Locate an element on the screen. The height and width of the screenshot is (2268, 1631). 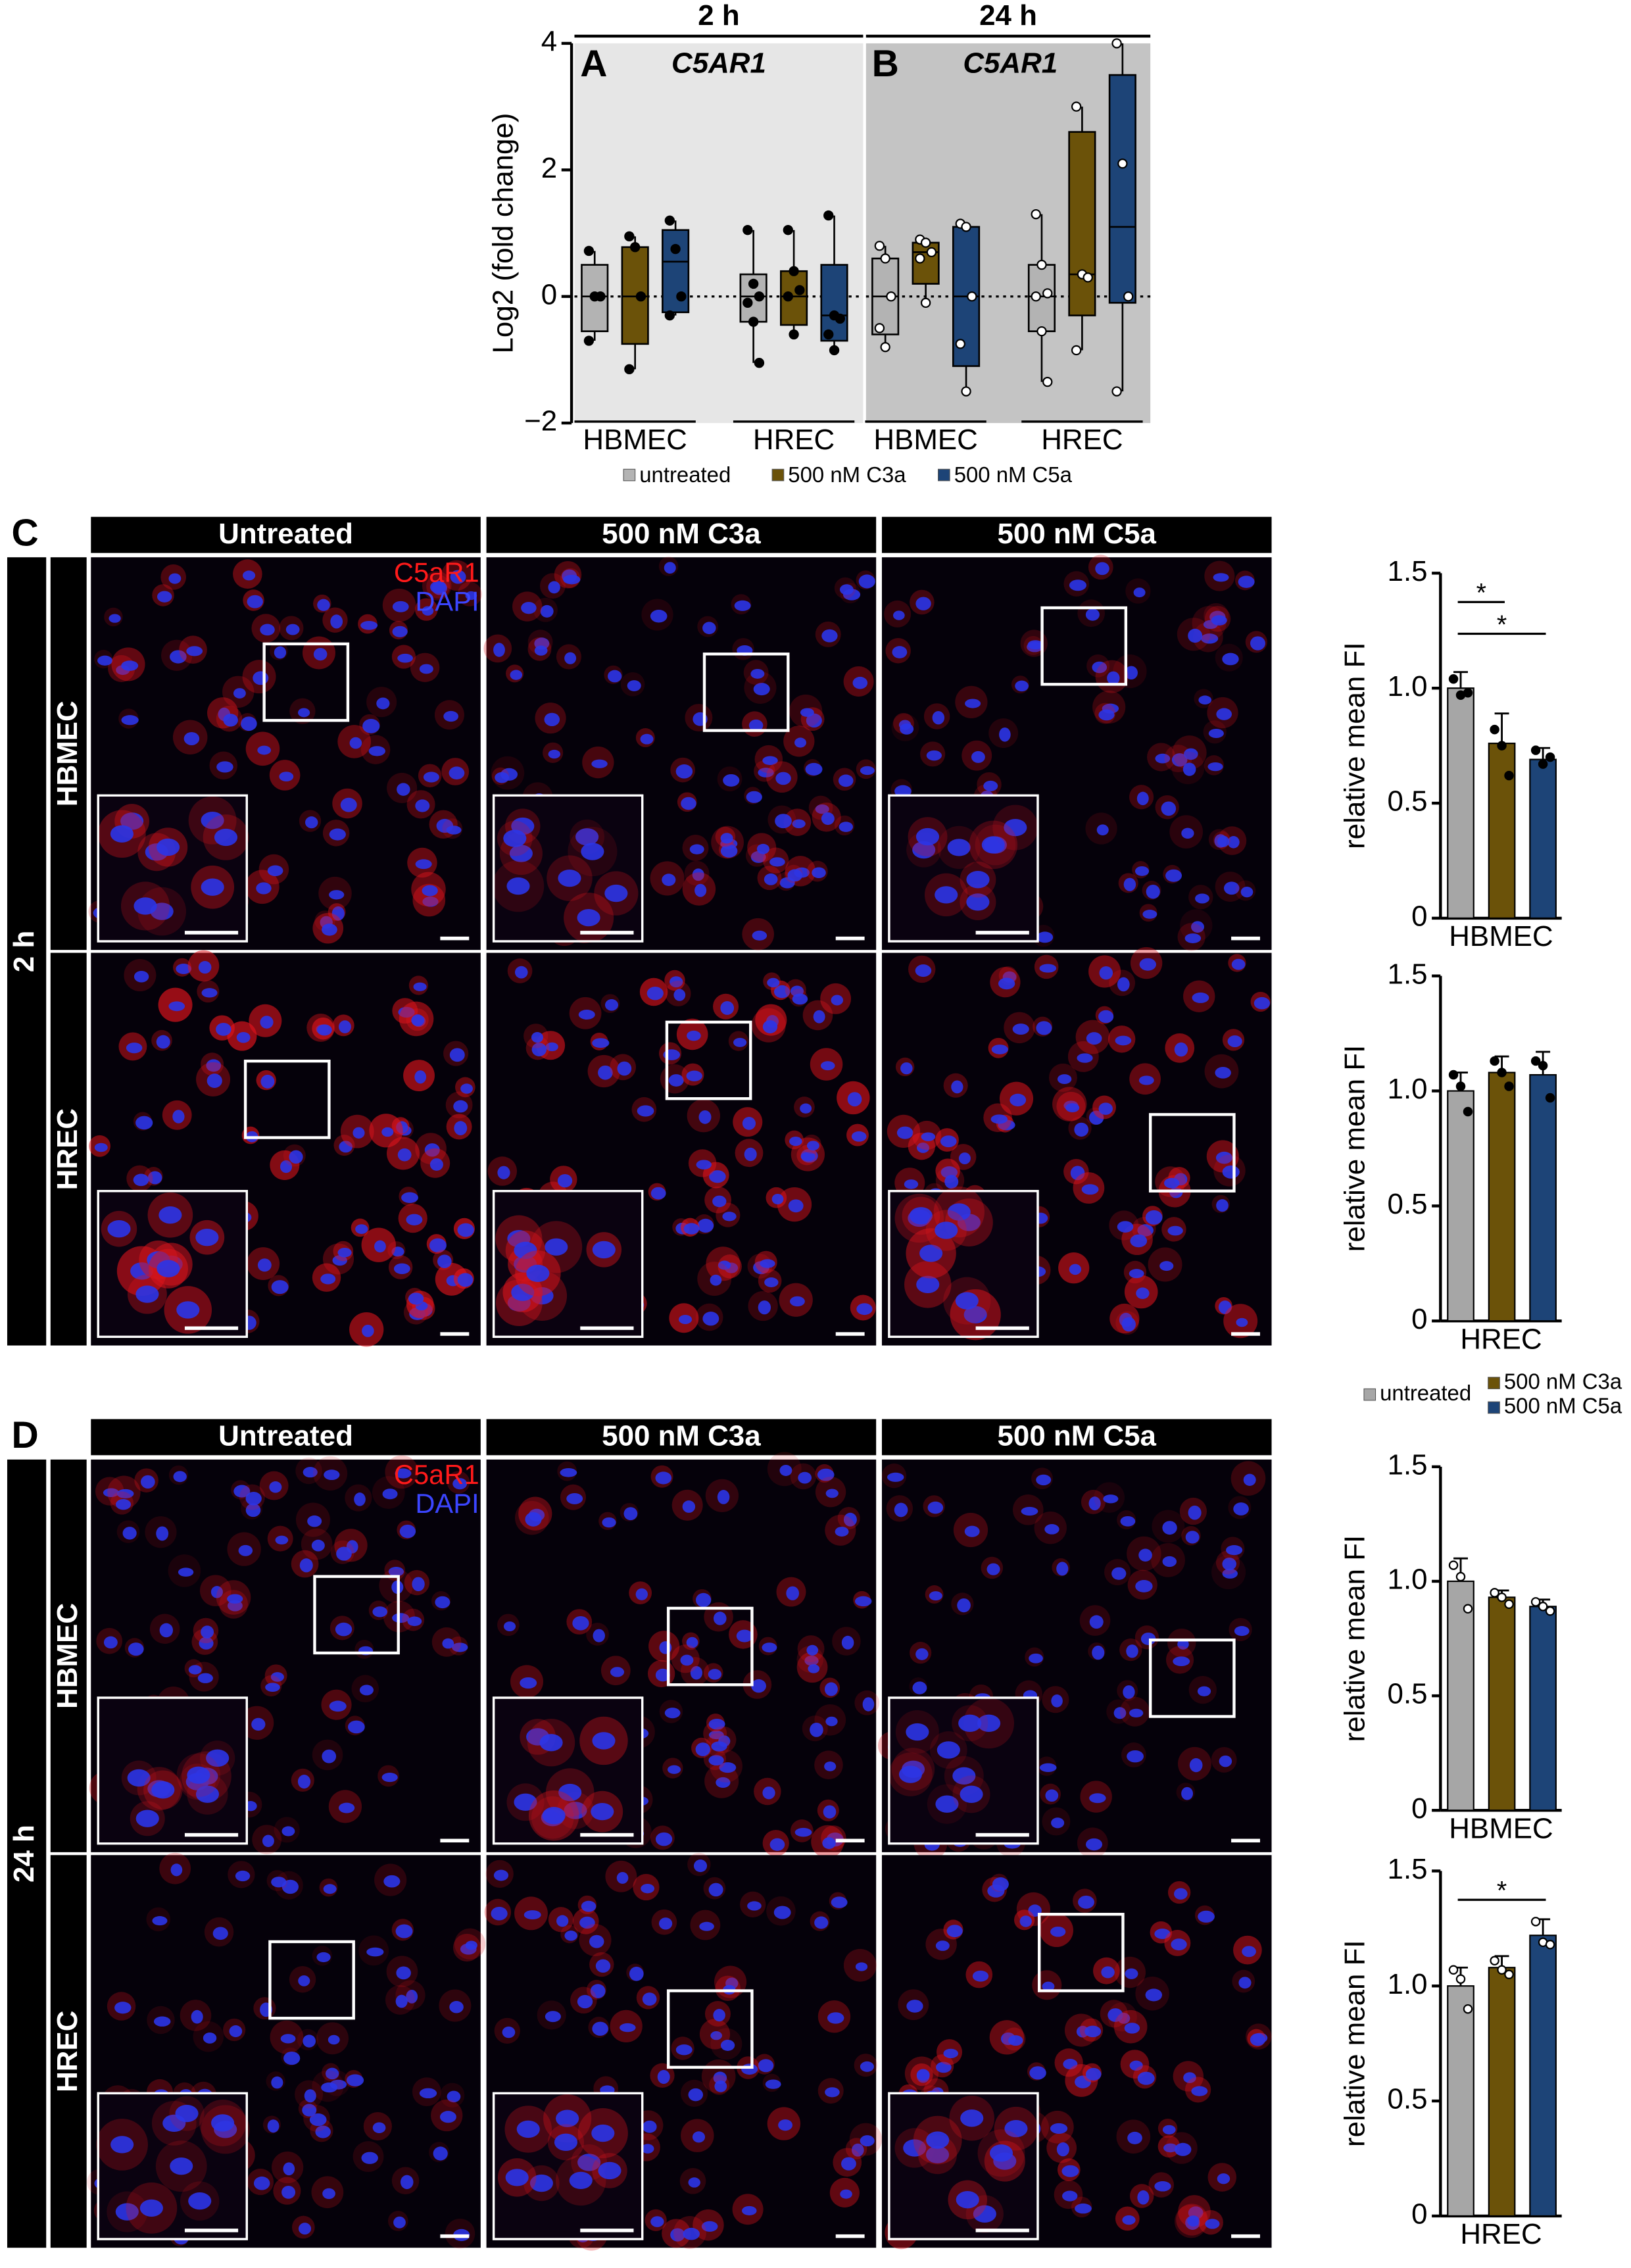
inset-frame is located at coordinates (963, 868).